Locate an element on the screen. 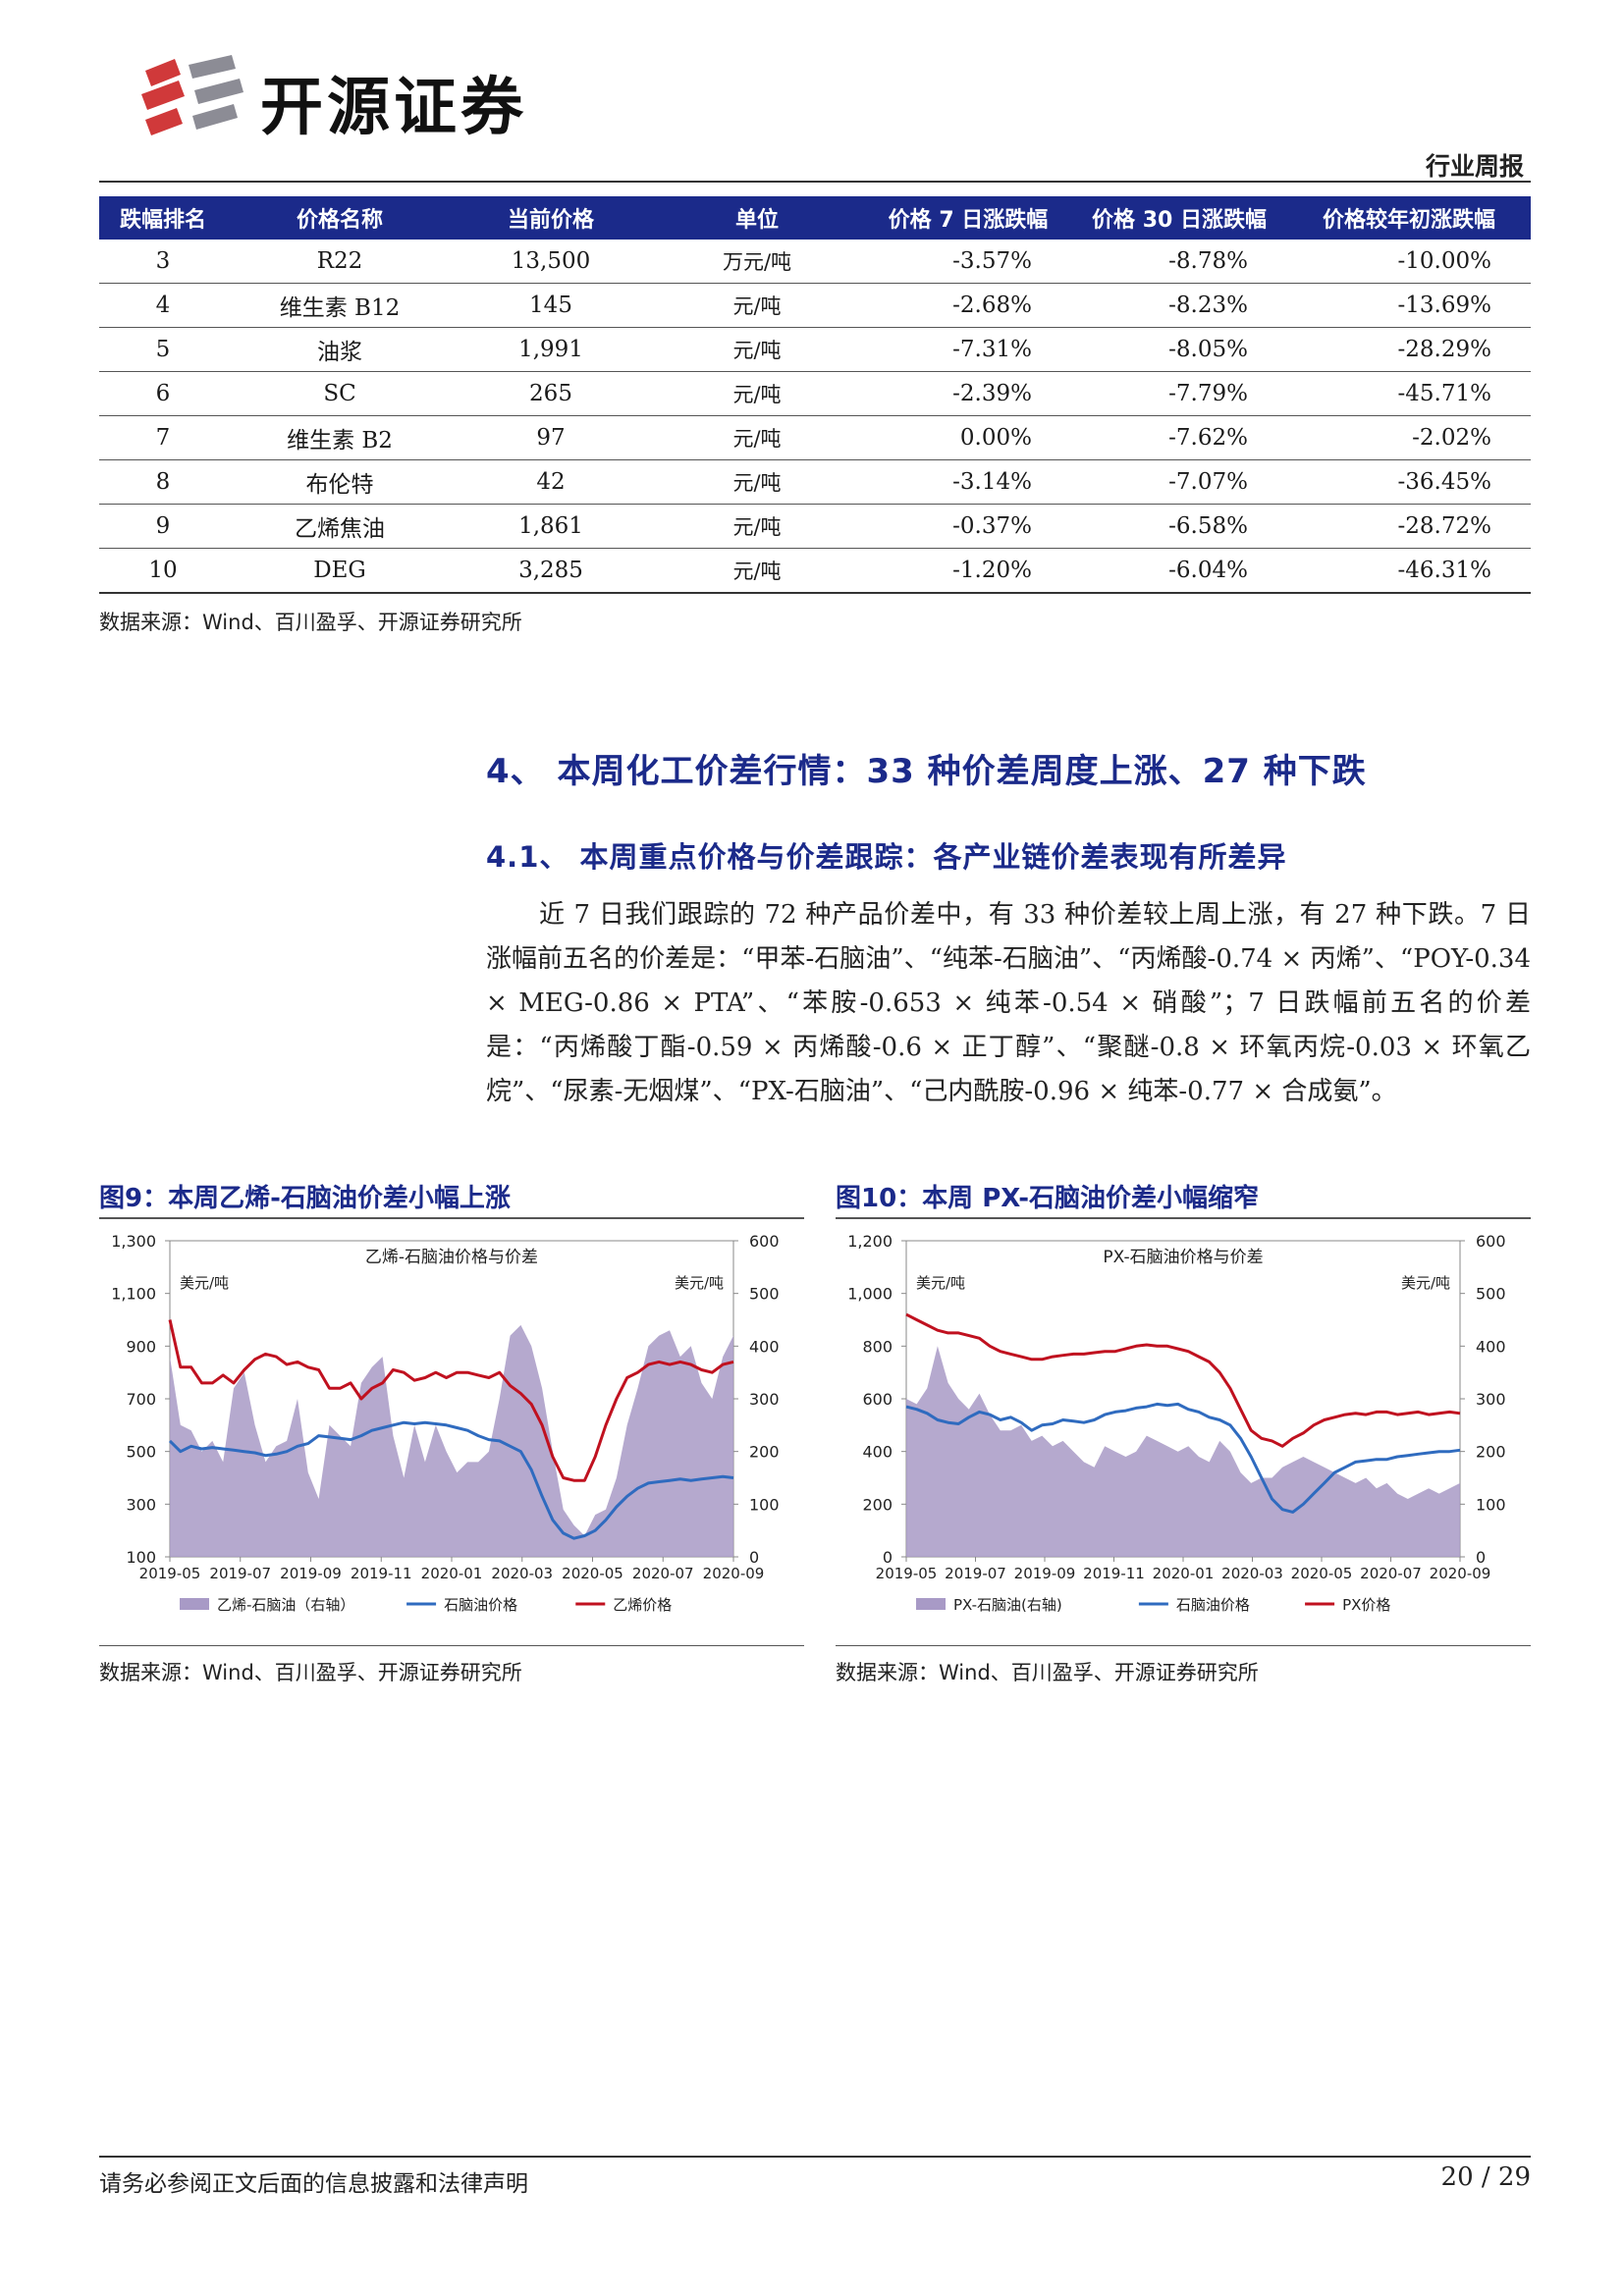 Image resolution: width=1624 pixels, height=2296 pixels. table-cell: R22 is located at coordinates (340, 262).